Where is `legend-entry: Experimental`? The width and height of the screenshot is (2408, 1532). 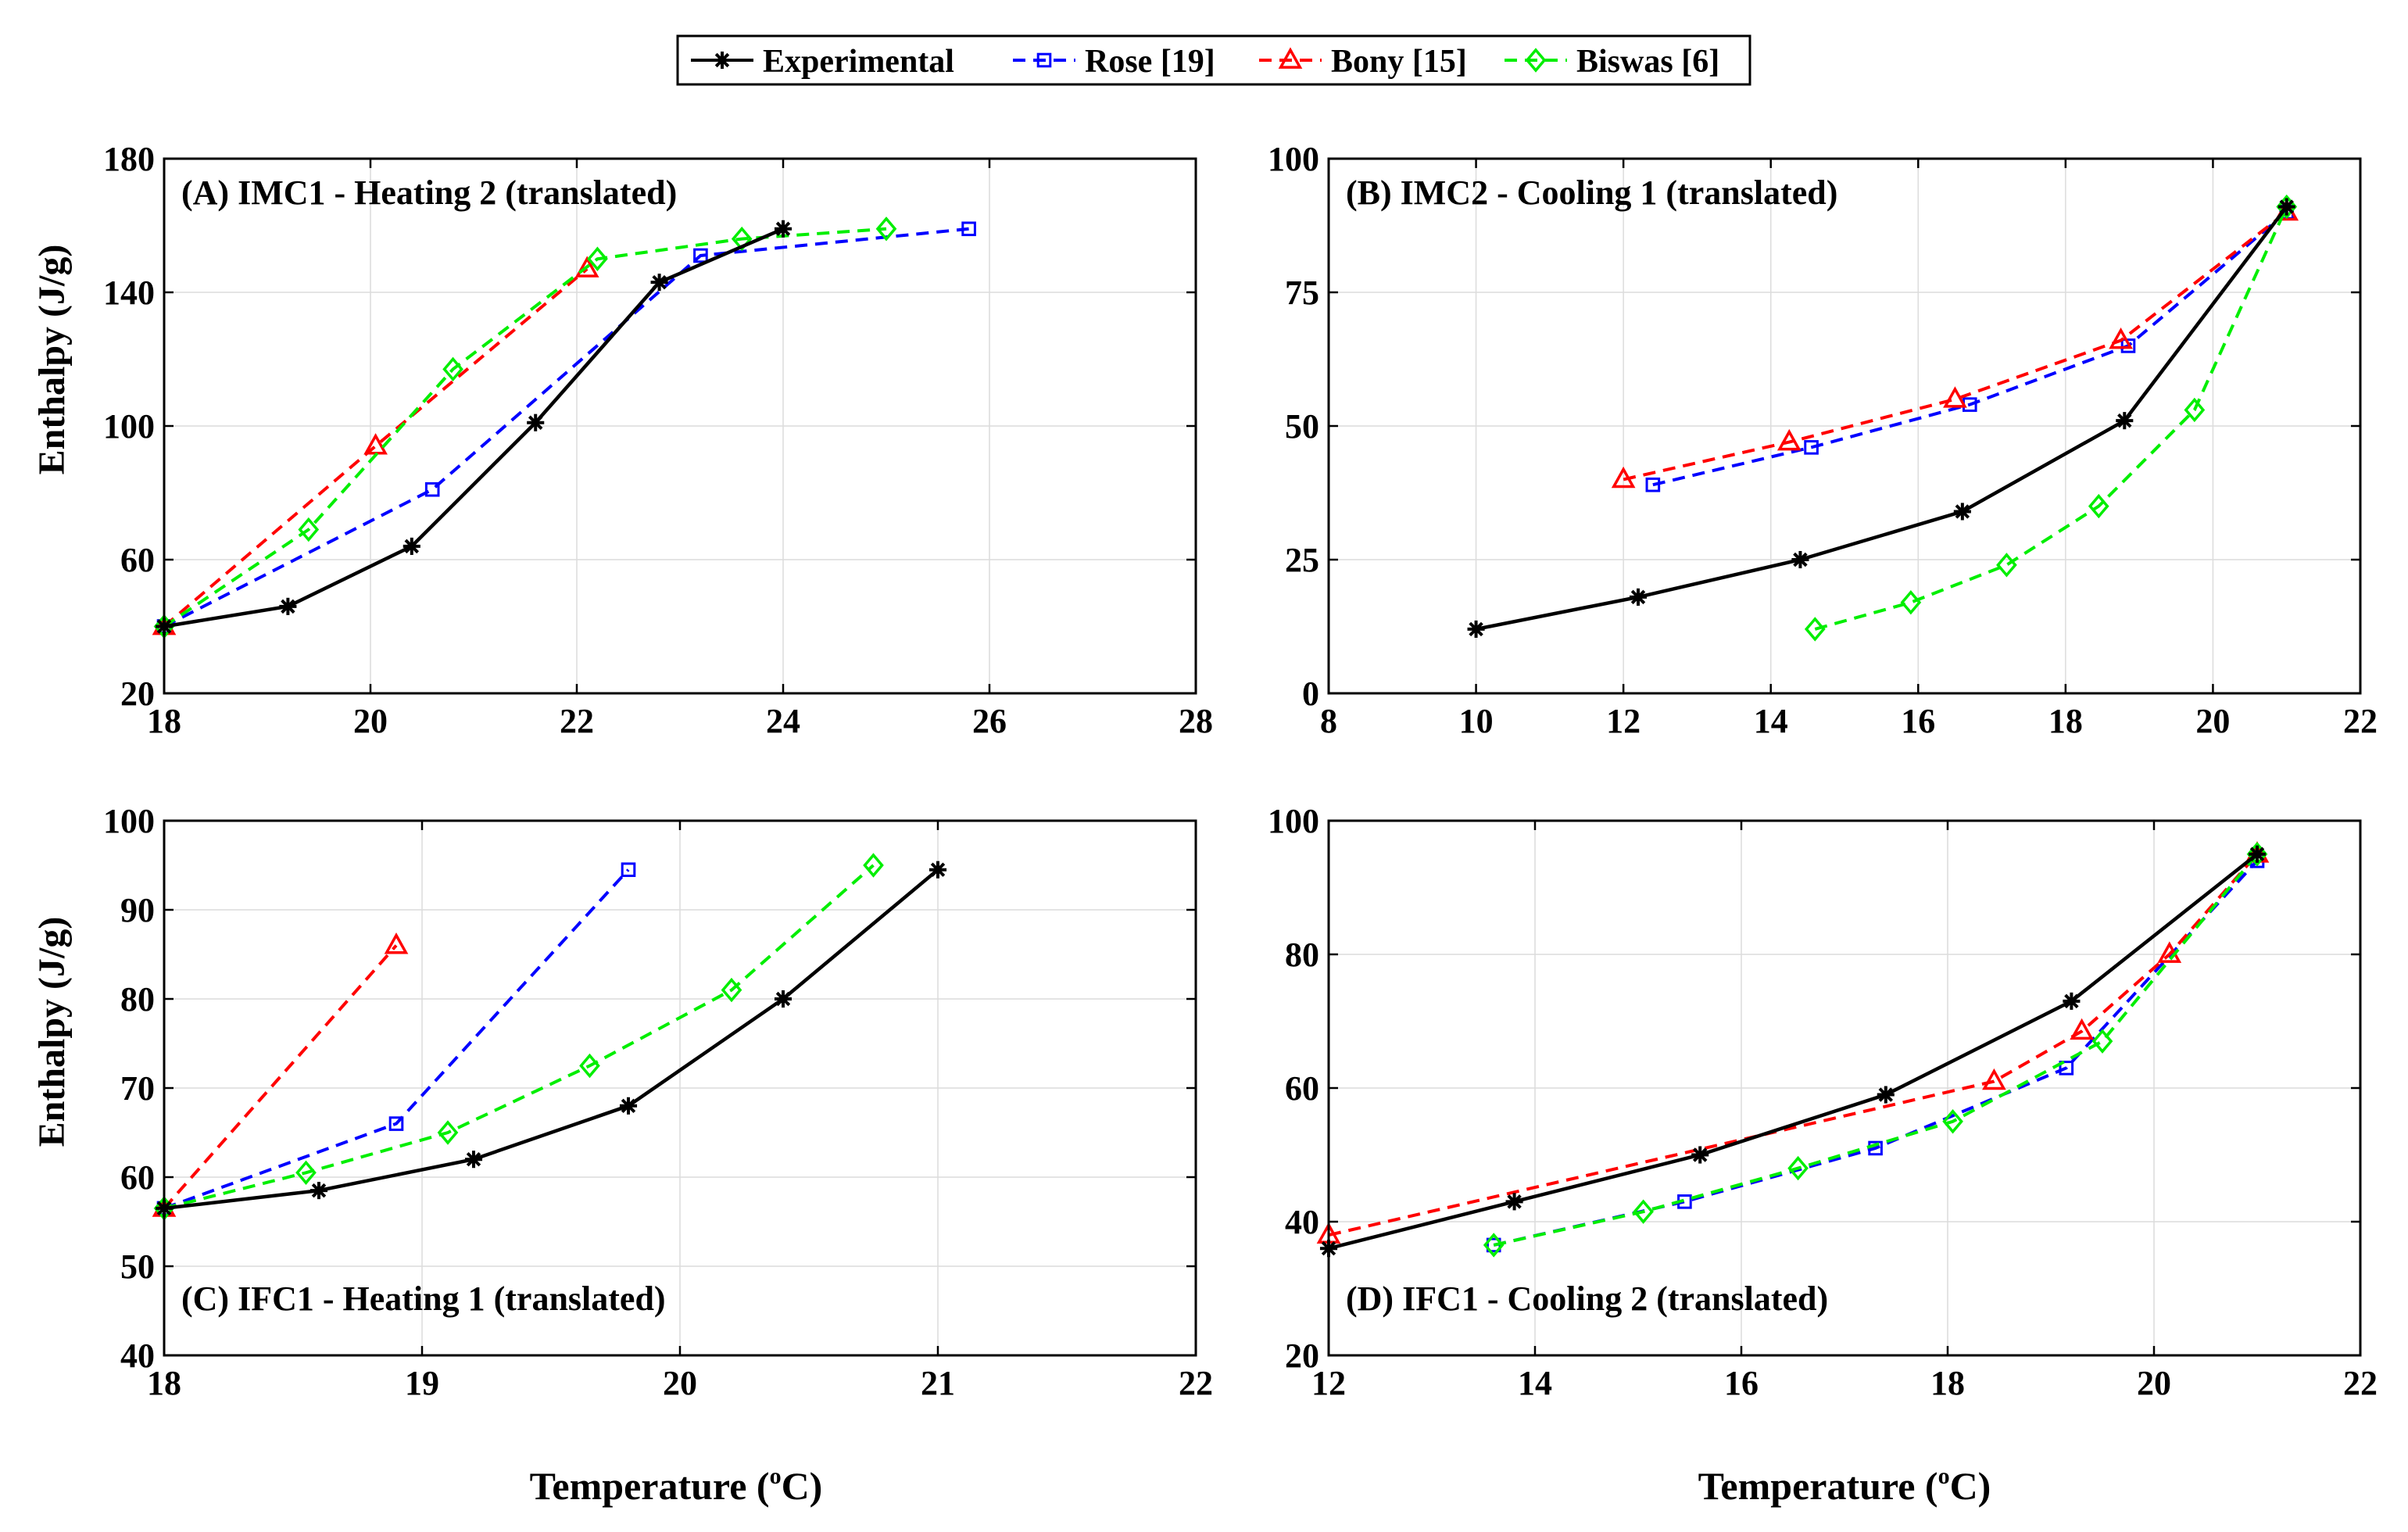 legend-entry: Experimental is located at coordinates (822, 62).